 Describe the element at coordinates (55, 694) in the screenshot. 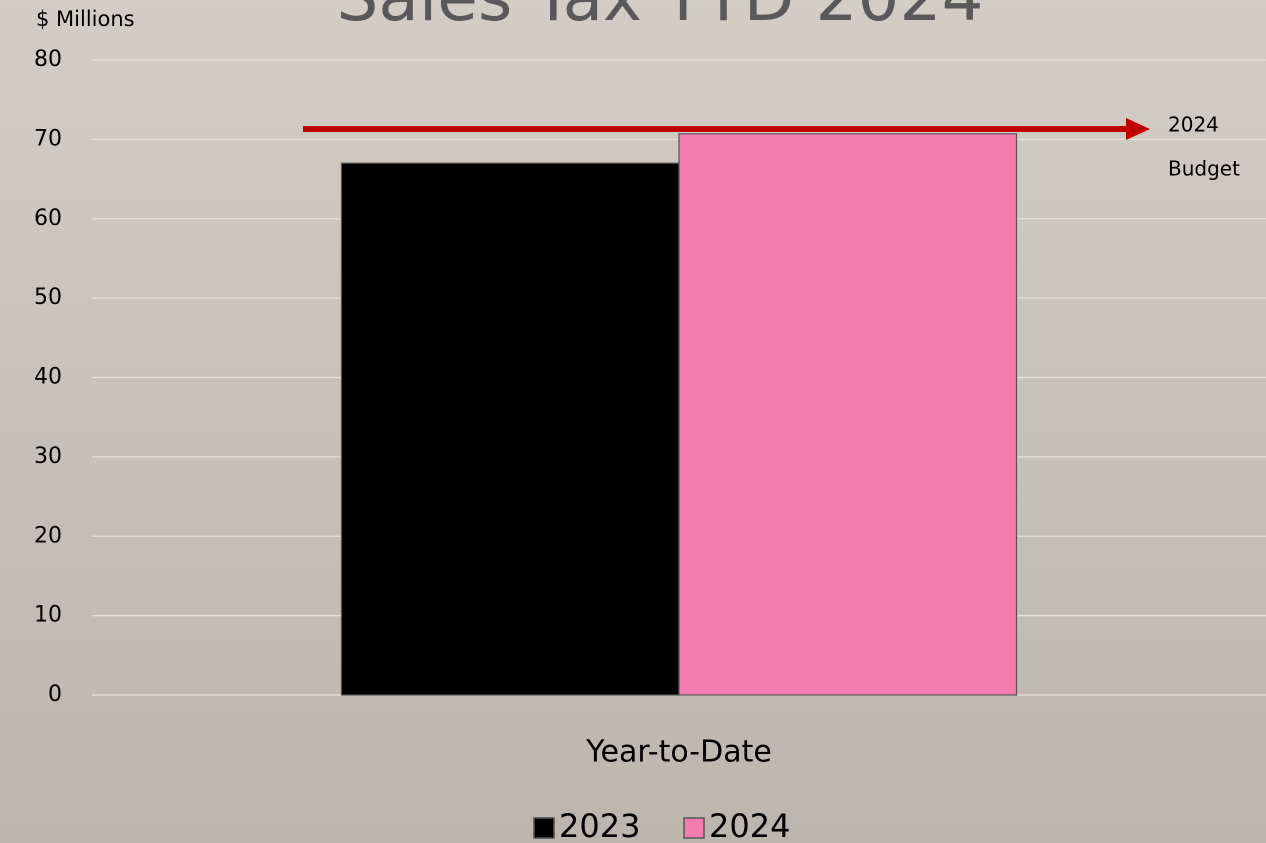

I see `y-tick-label: 0` at that location.